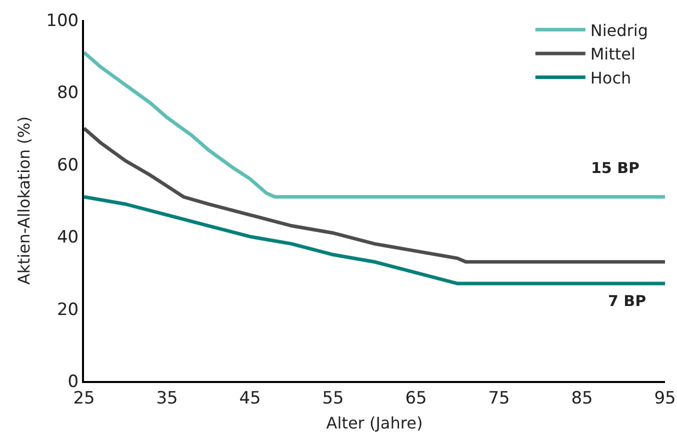  Describe the element at coordinates (67, 238) in the screenshot. I see `y-tick-label: 40` at that location.